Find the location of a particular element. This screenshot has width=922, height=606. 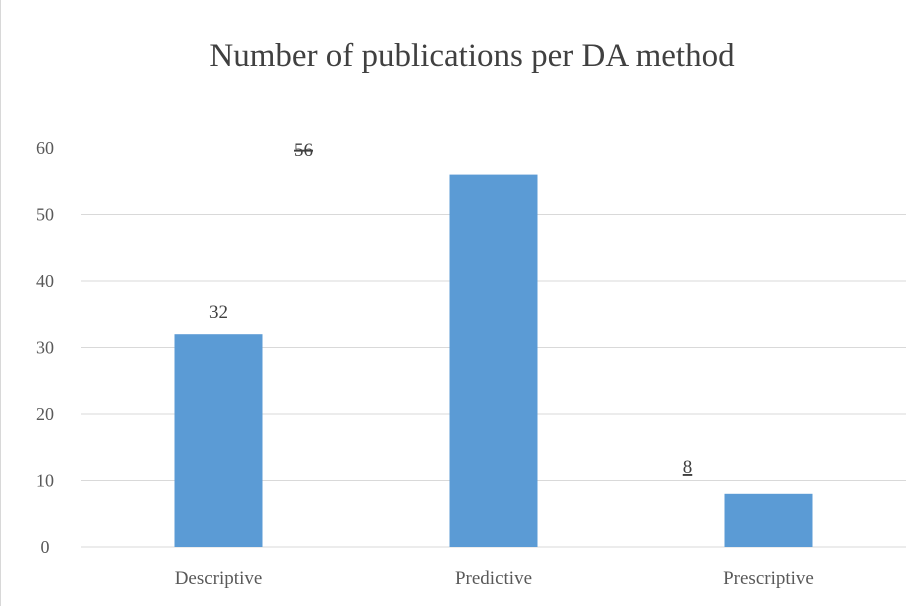

bar-predictive is located at coordinates (493, 360).